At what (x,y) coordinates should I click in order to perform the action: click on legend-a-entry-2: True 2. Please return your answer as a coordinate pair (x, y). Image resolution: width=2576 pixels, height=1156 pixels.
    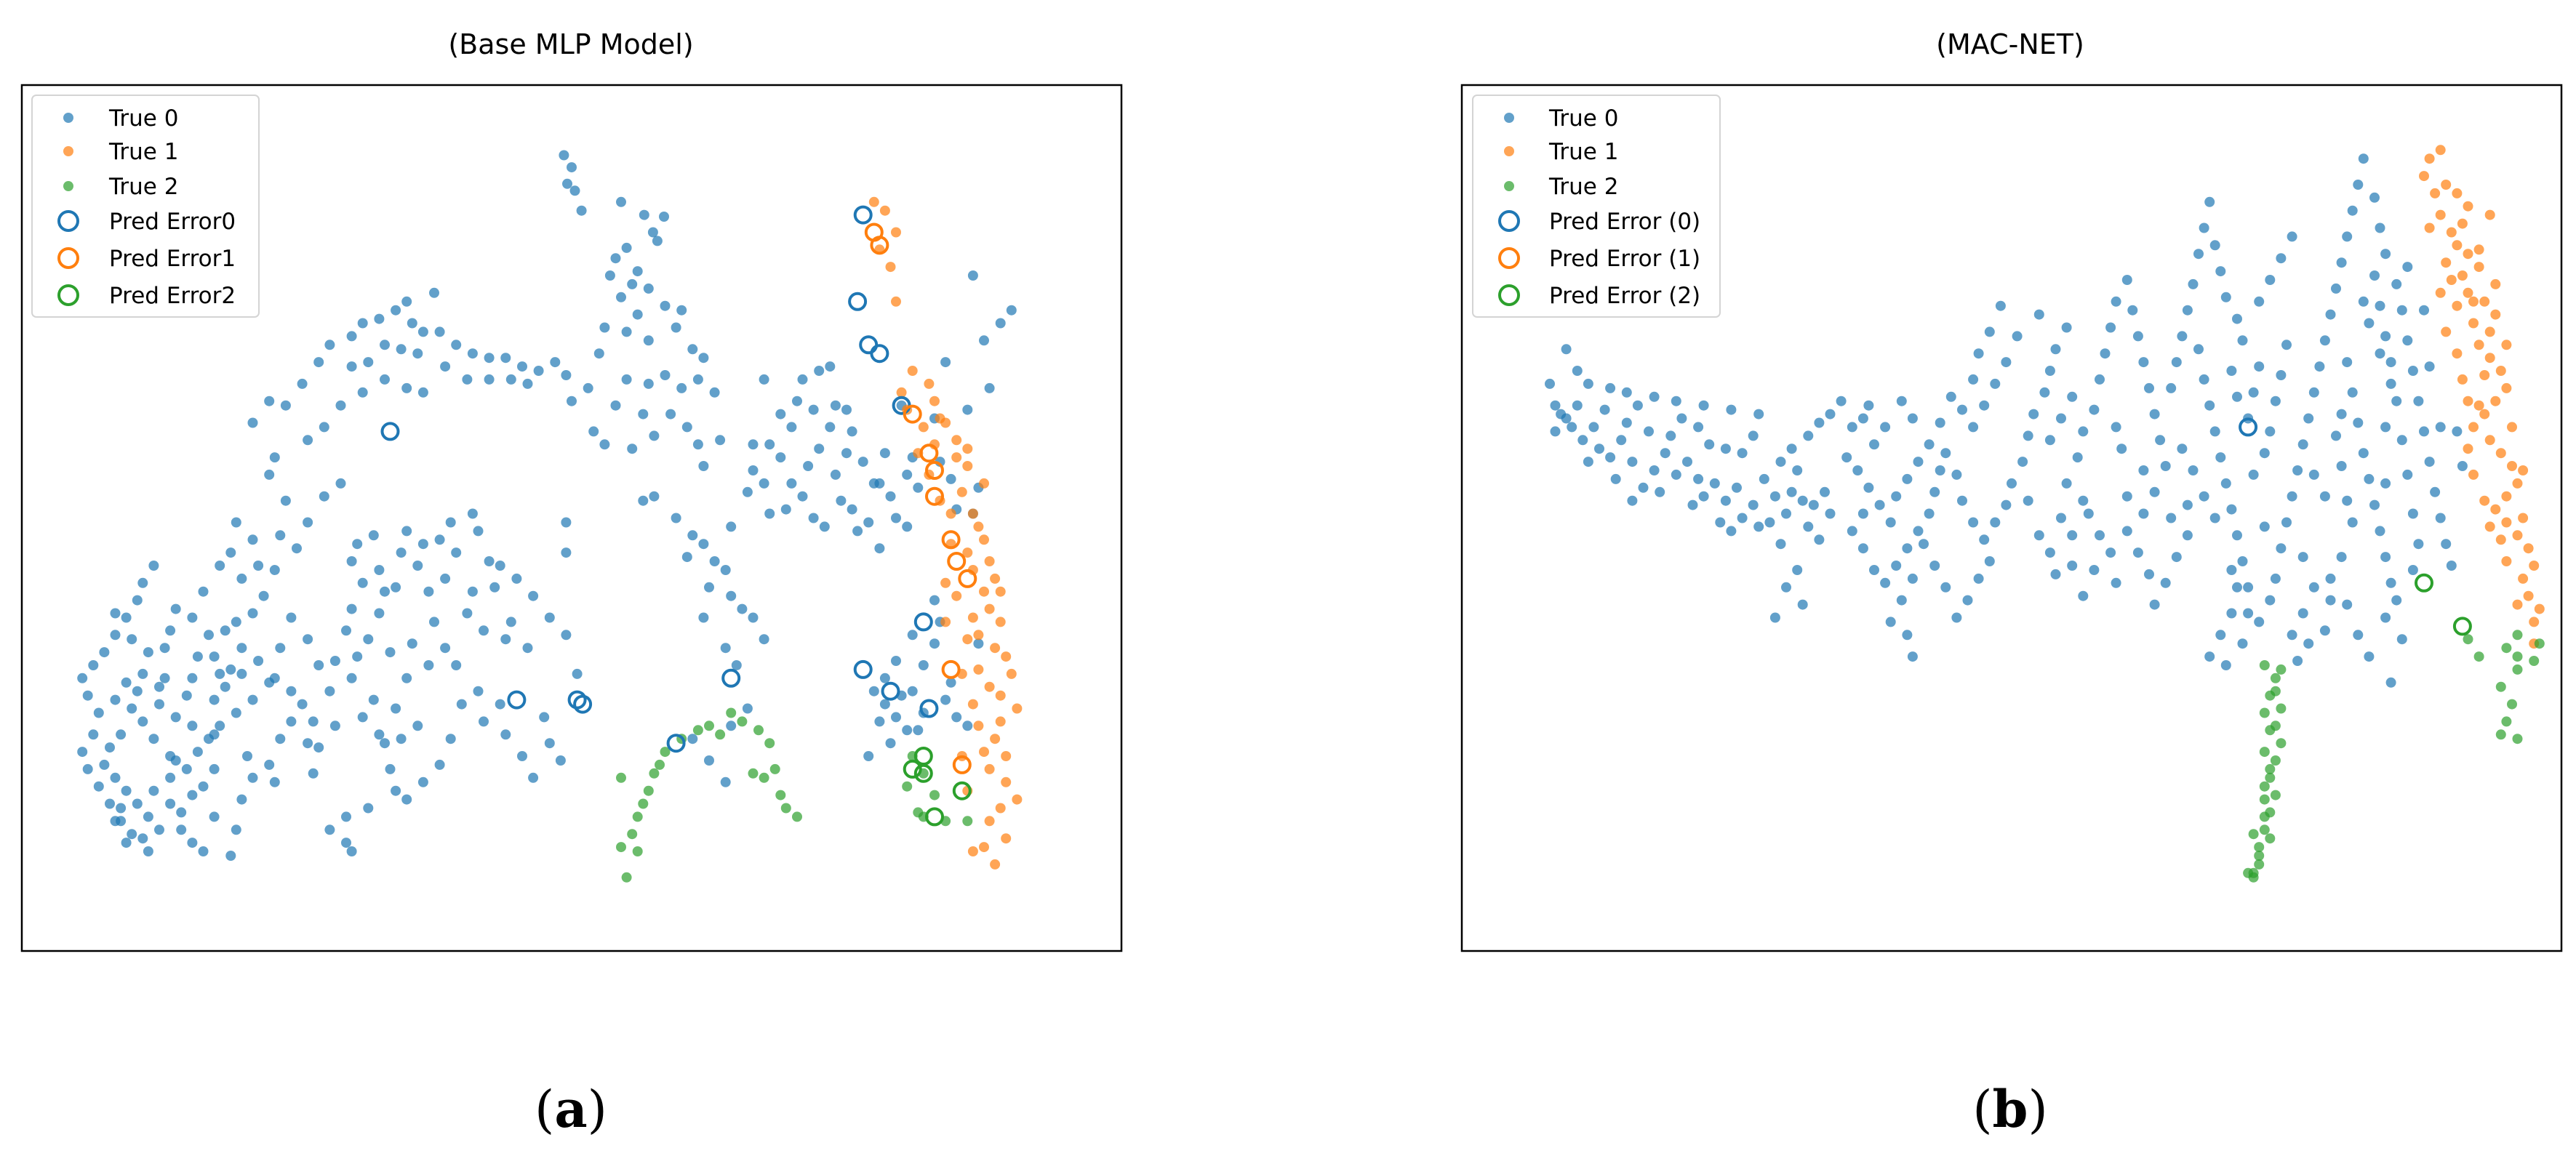
    Looking at the image, I should click on (120, 187).